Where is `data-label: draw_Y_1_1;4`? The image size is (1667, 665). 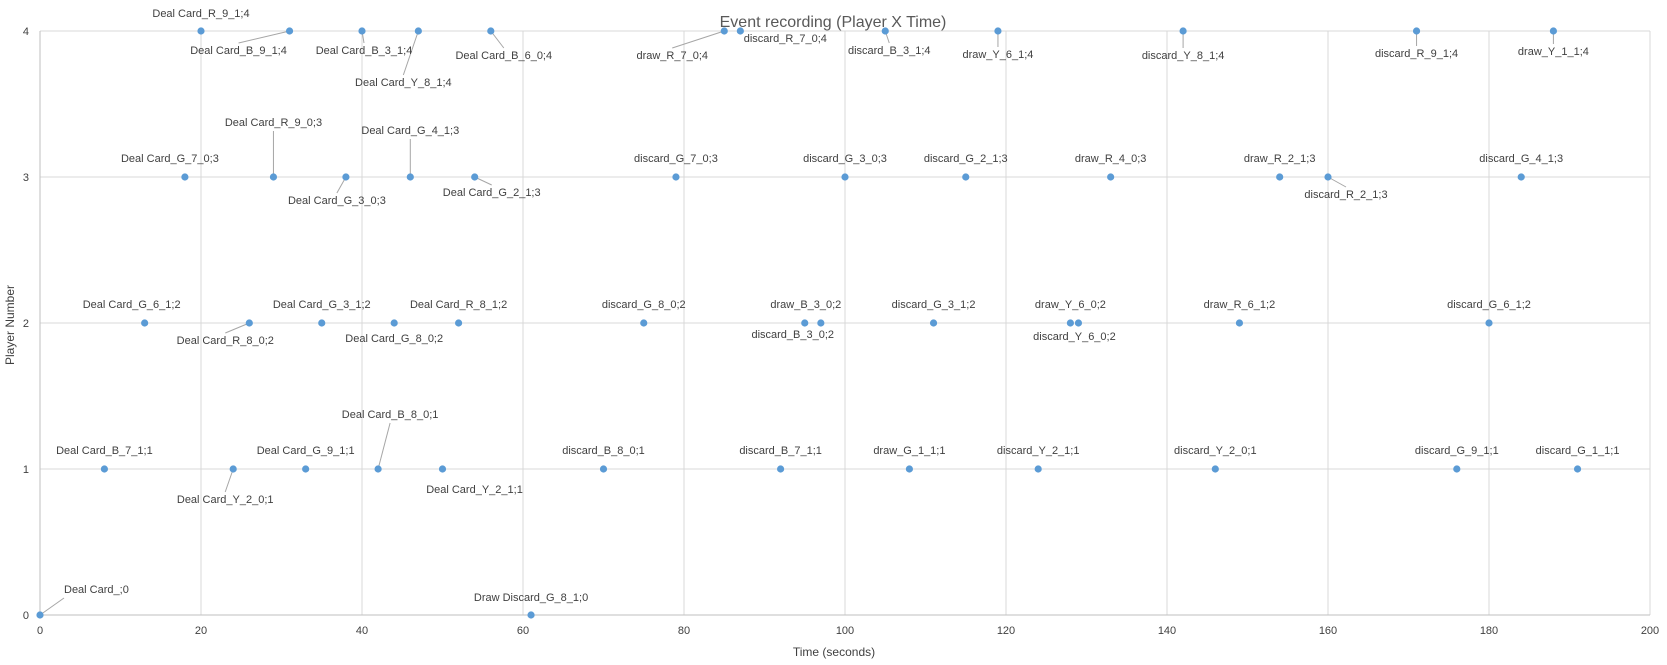 data-label: draw_Y_1_1;4 is located at coordinates (1553, 52).